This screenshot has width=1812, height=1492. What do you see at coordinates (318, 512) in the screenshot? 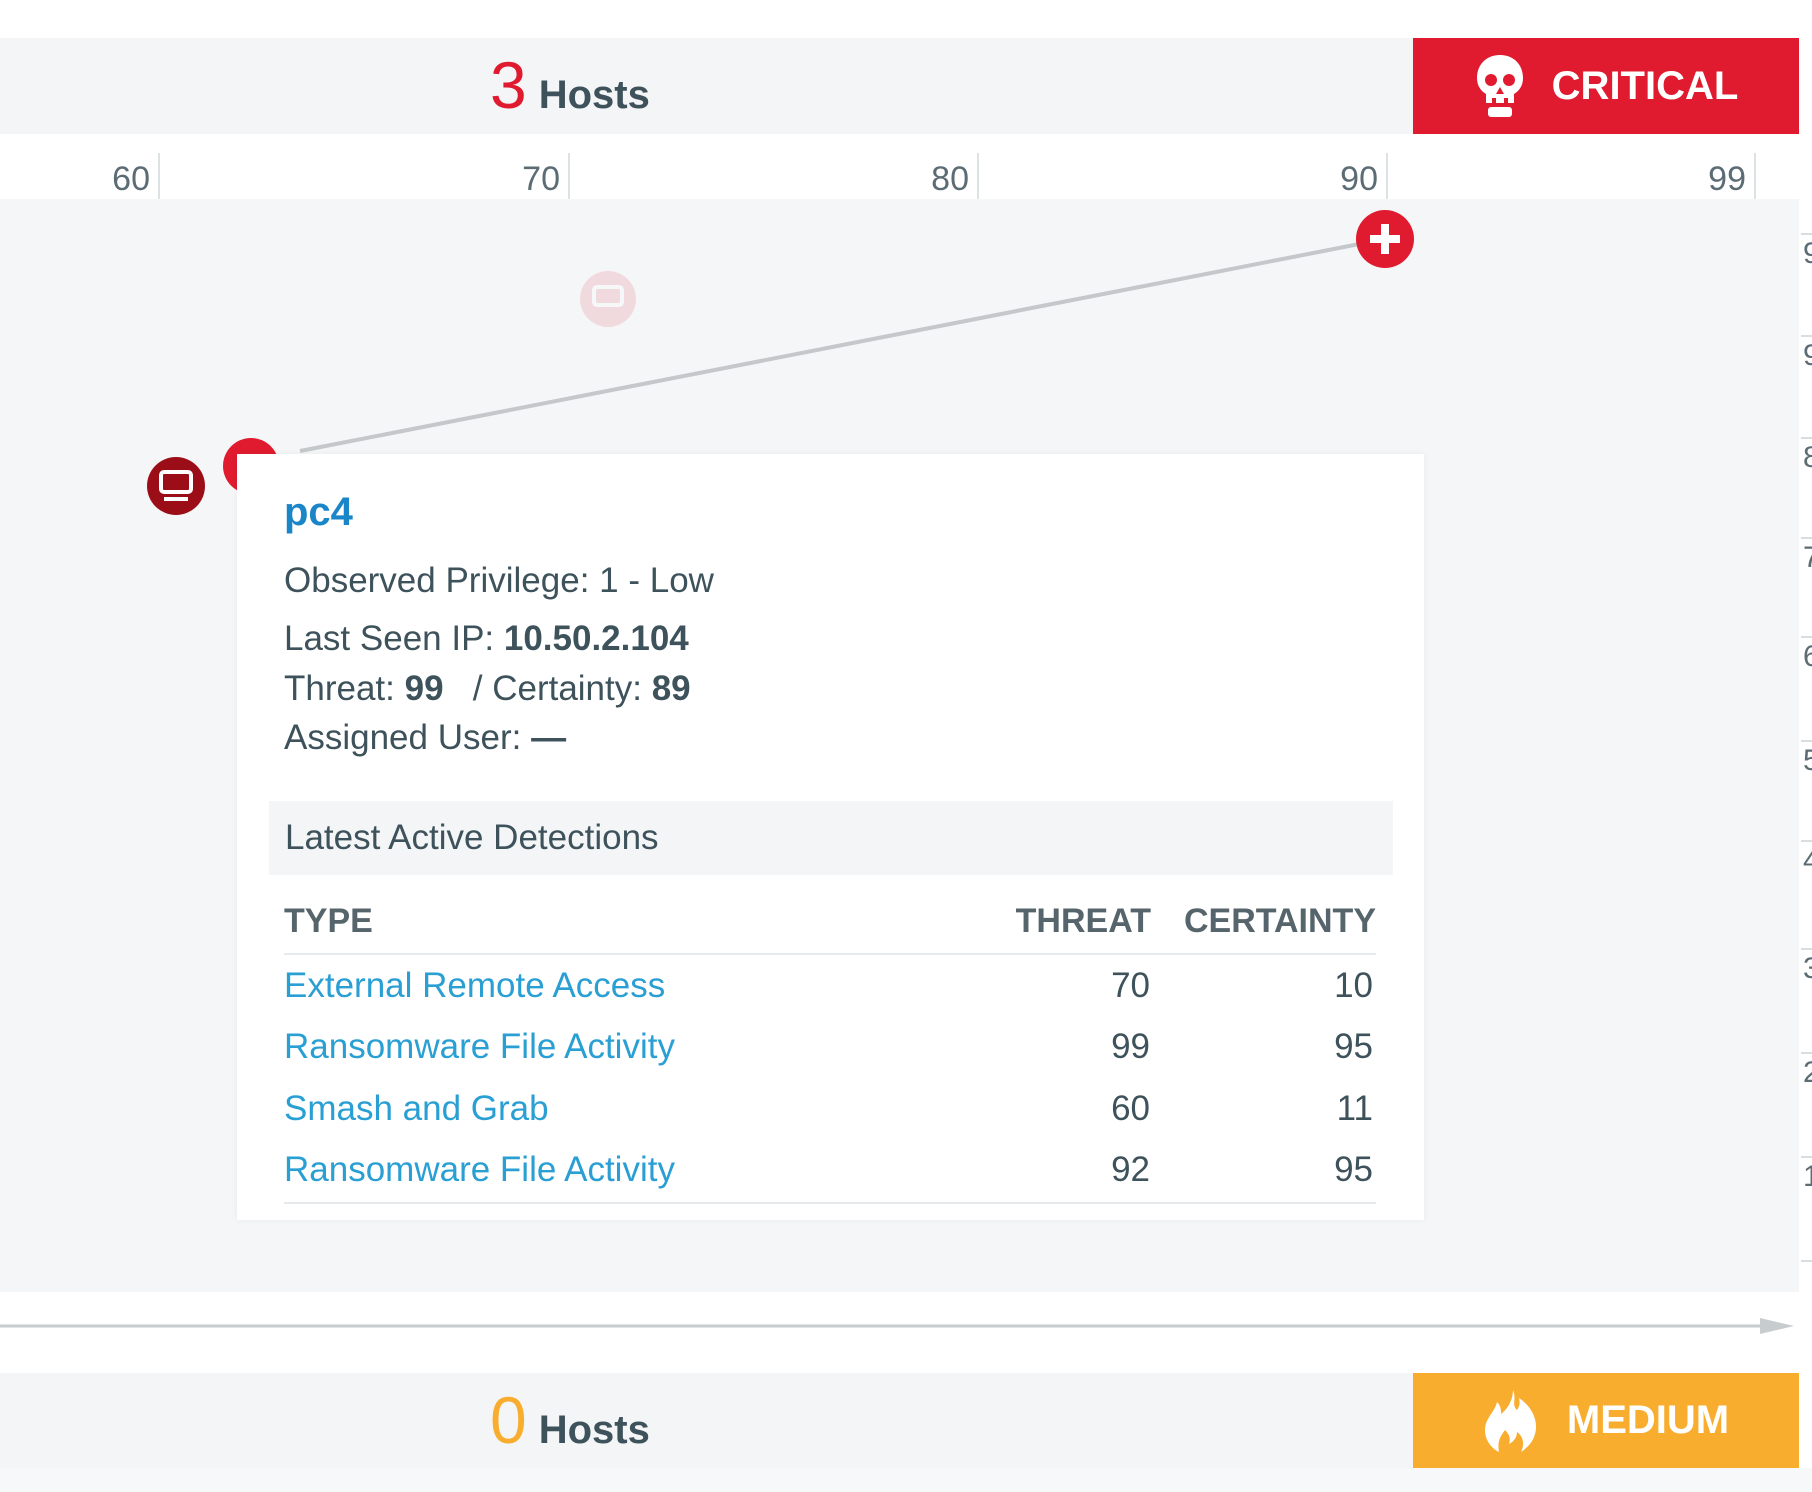
I see `host-name-link: pc4` at bounding box center [318, 512].